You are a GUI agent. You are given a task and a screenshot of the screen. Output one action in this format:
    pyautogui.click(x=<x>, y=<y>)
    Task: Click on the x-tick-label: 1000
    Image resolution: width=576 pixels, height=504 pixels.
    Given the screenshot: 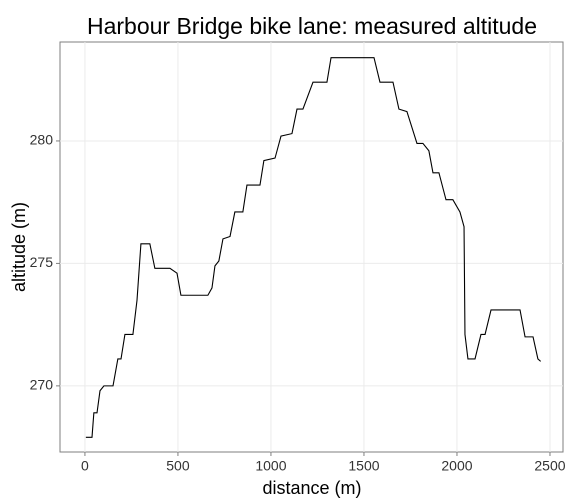 What is the action you would take?
    pyautogui.click(x=270, y=466)
    